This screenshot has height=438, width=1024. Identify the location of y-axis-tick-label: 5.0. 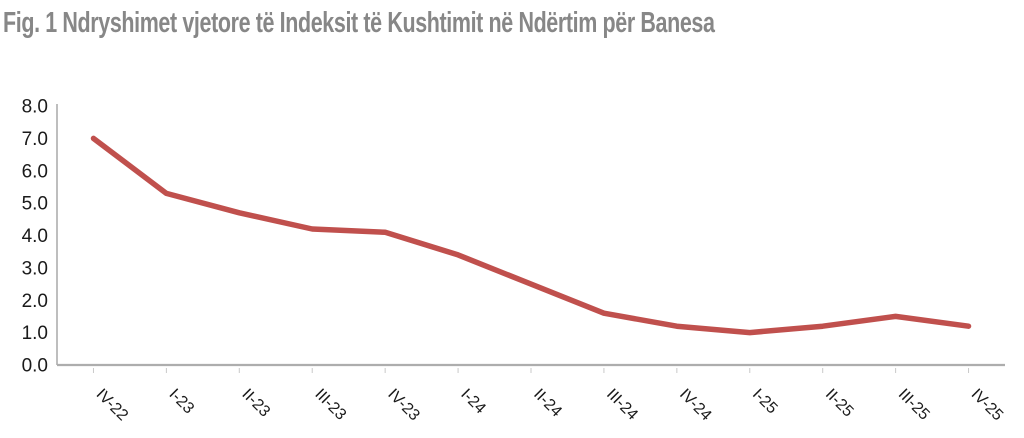
(35, 204).